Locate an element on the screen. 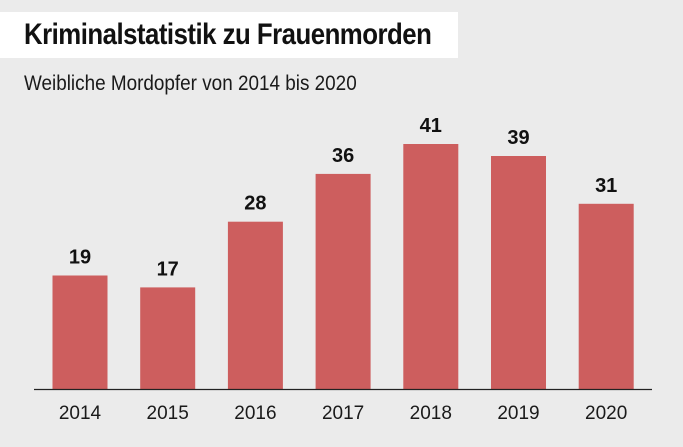 This screenshot has width=683, height=447. bar-2018 is located at coordinates (431, 266).